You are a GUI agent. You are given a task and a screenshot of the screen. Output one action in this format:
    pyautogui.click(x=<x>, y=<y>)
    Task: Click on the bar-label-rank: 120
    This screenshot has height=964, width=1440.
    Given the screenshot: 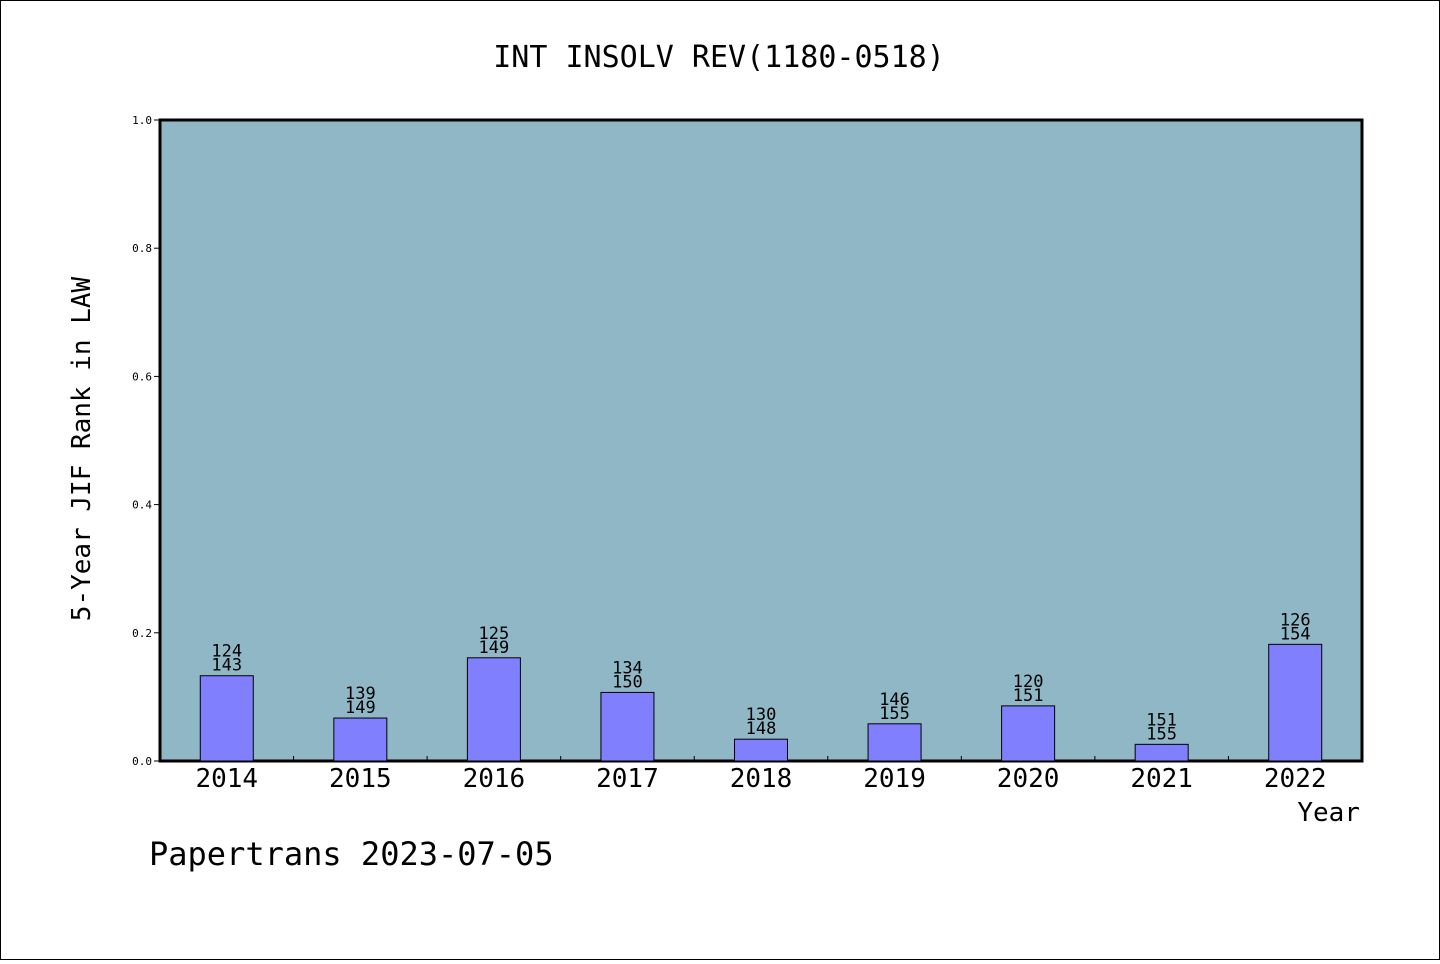 What is the action you would take?
    pyautogui.click(x=1028, y=682)
    